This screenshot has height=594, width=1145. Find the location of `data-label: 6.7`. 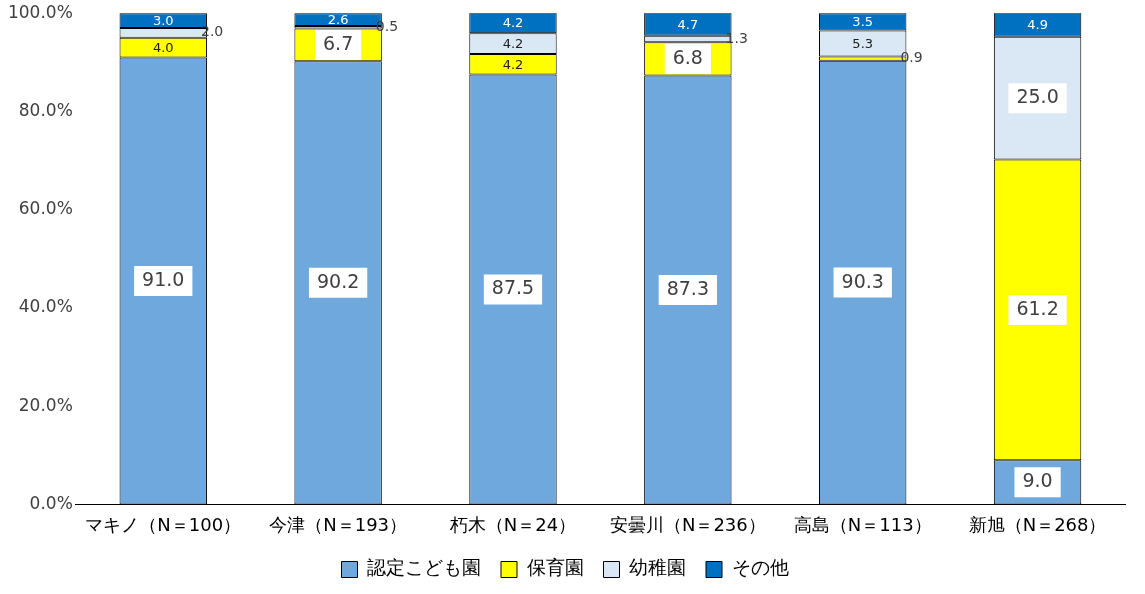

data-label: 6.7 is located at coordinates (338, 42).